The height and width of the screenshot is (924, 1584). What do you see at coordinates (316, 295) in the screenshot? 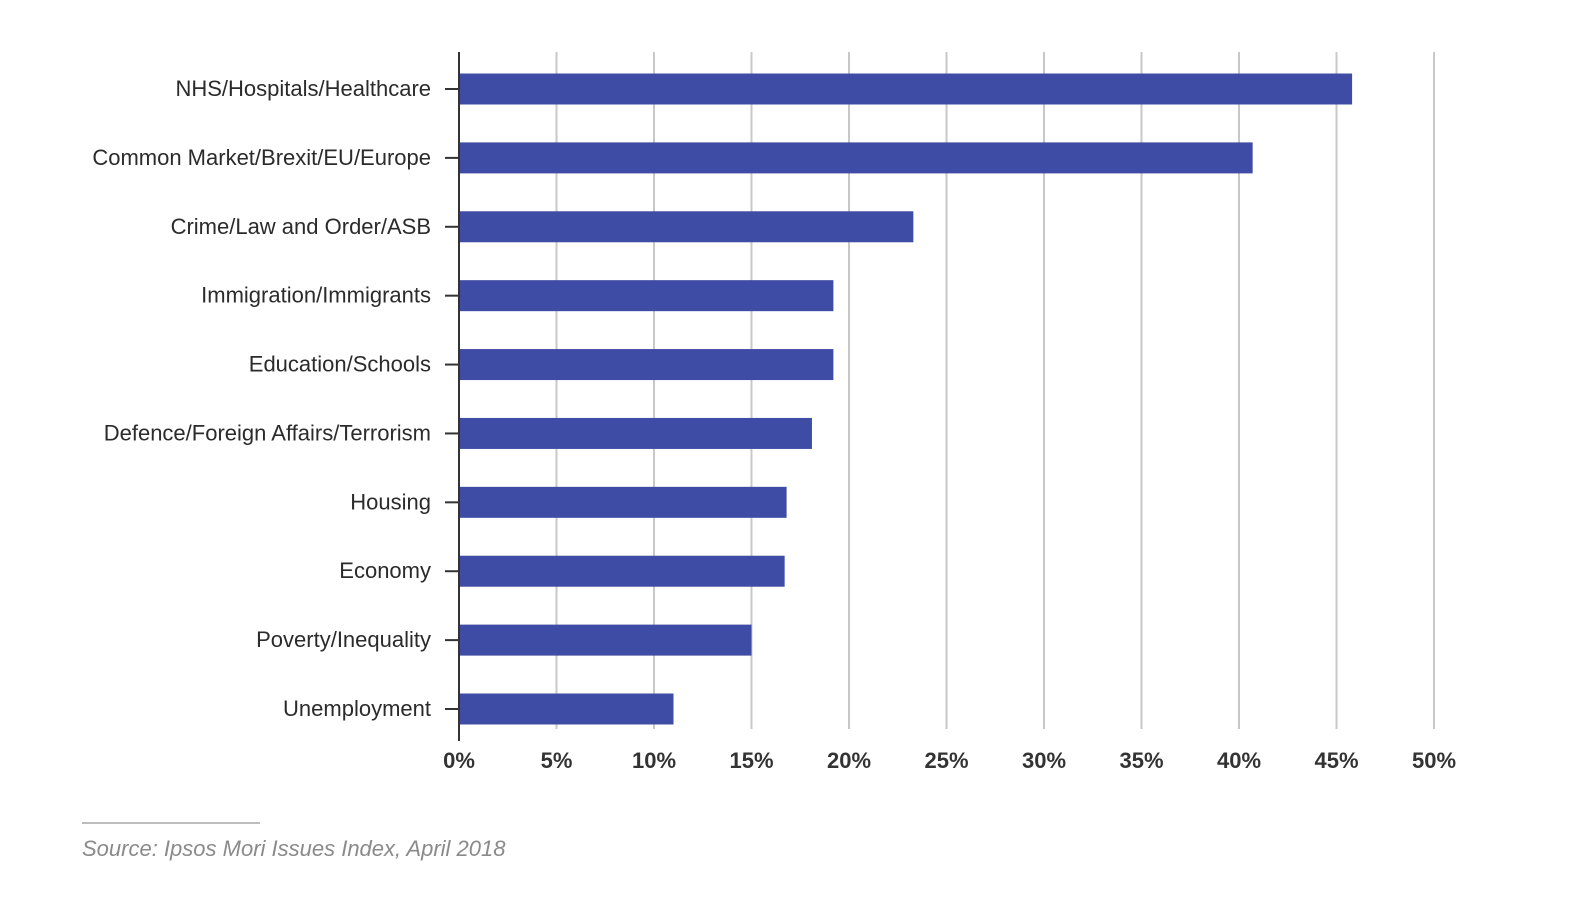
I see `category-label: Immigration/Immigrants` at bounding box center [316, 295].